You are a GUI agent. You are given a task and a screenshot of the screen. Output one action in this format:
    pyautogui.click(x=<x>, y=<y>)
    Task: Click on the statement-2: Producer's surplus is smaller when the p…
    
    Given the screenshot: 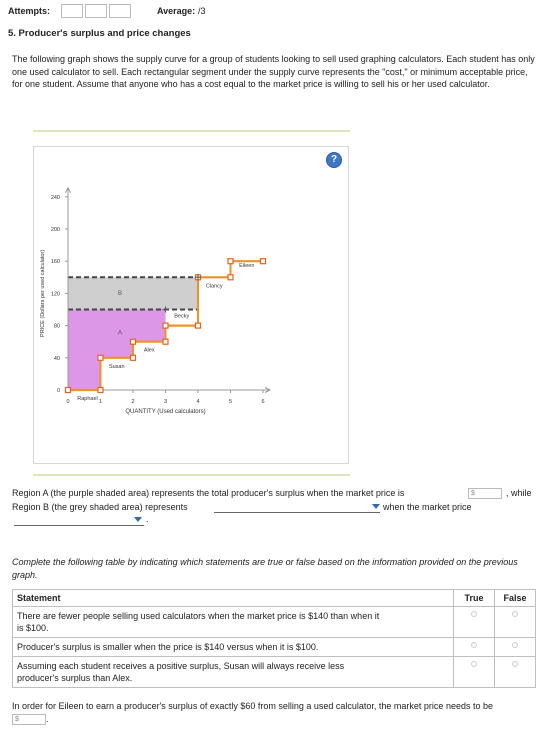 What is the action you would take?
    pyautogui.click(x=233, y=647)
    